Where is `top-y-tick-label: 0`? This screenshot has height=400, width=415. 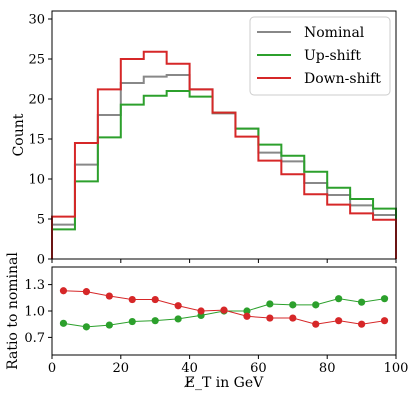
top-y-tick-label: 0 is located at coordinates (41, 260).